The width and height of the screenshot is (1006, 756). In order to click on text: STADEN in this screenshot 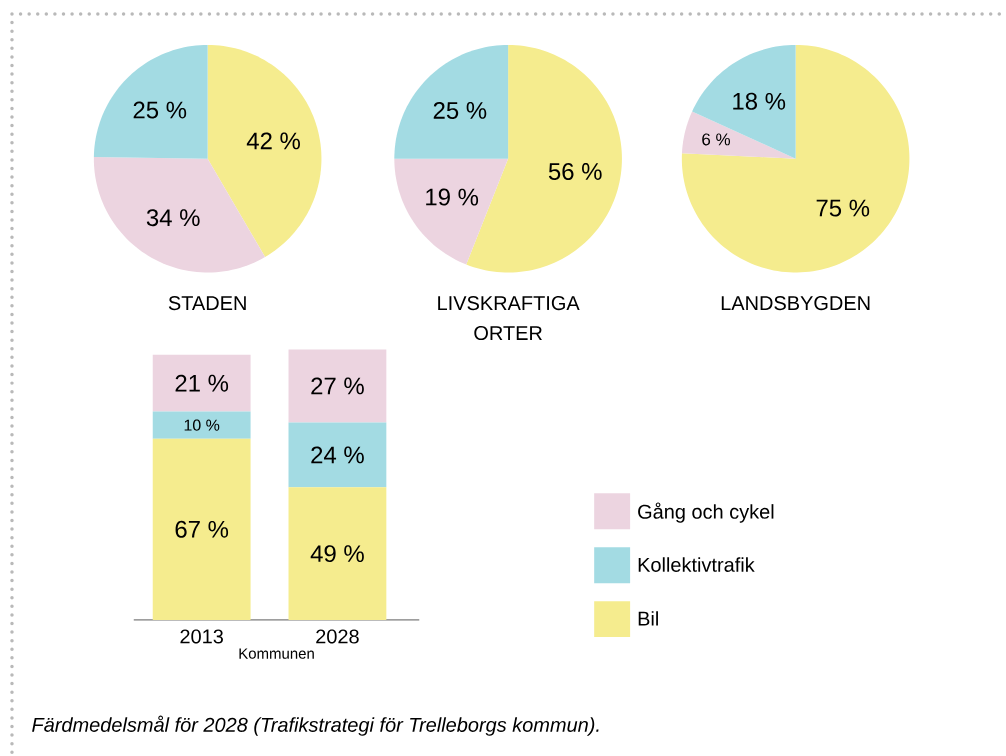, I will do `click(207, 302)`.